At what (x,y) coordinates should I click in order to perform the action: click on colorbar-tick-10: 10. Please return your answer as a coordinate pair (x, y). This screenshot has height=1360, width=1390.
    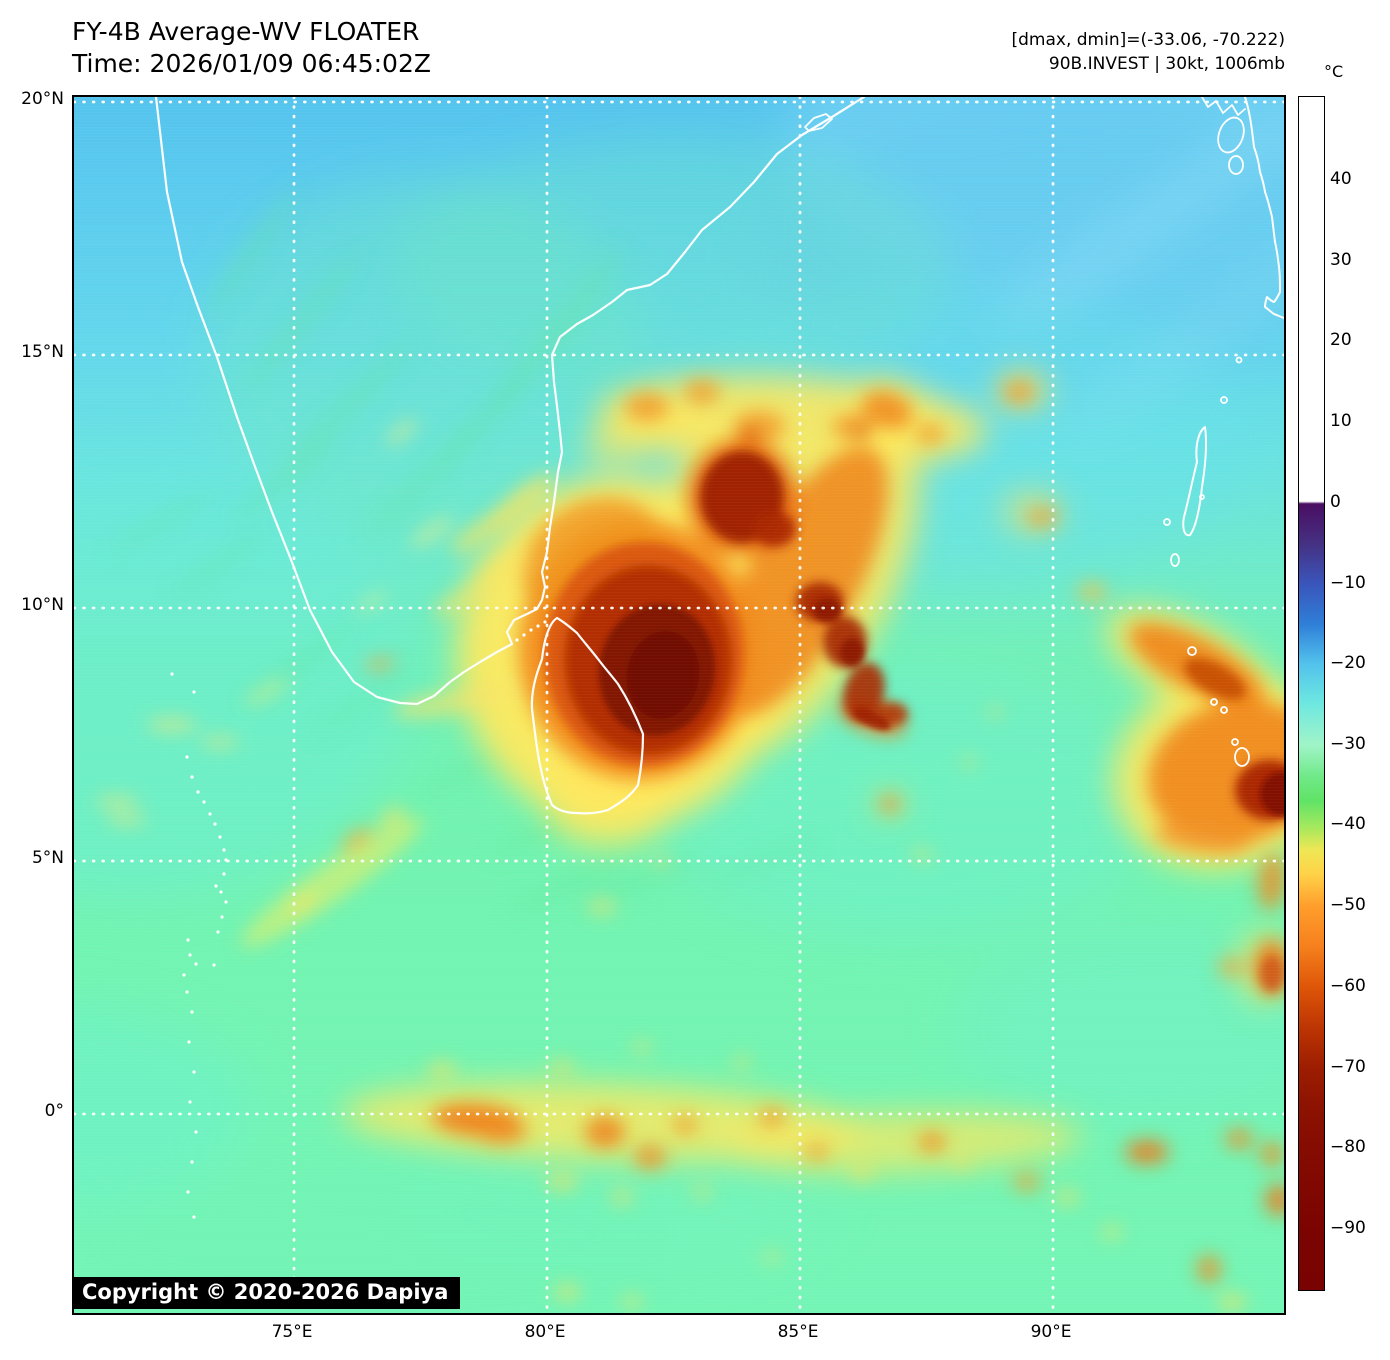
    Looking at the image, I should click on (1341, 421).